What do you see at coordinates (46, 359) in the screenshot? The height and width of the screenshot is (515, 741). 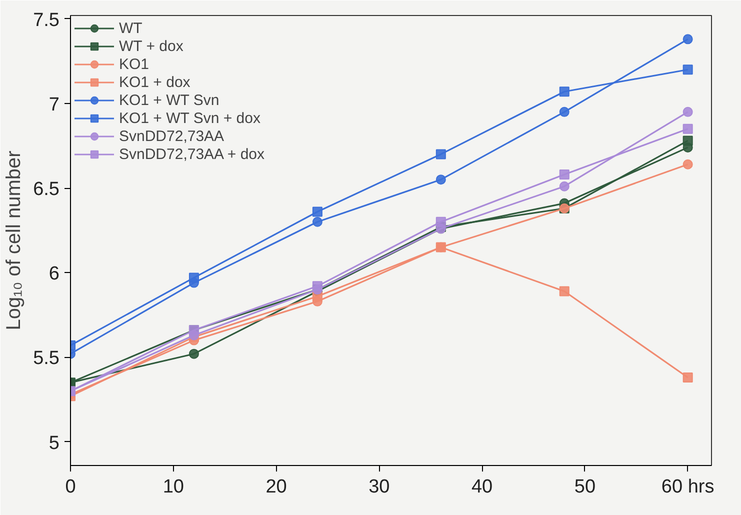 I see `y-tick-label: 5.5` at bounding box center [46, 359].